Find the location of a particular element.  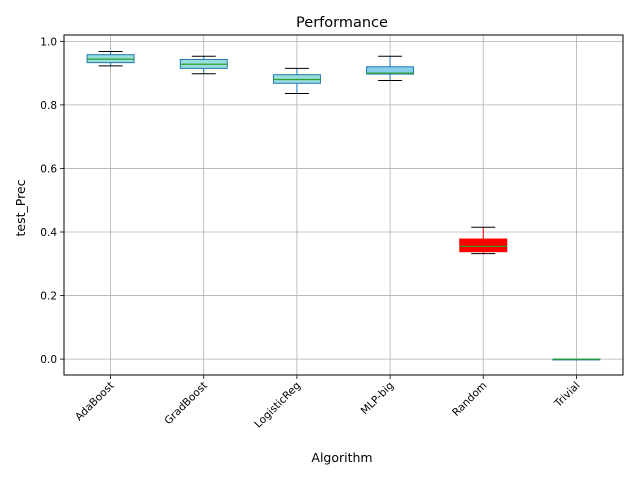

y-tick-label: 1.0 is located at coordinates (48, 42).